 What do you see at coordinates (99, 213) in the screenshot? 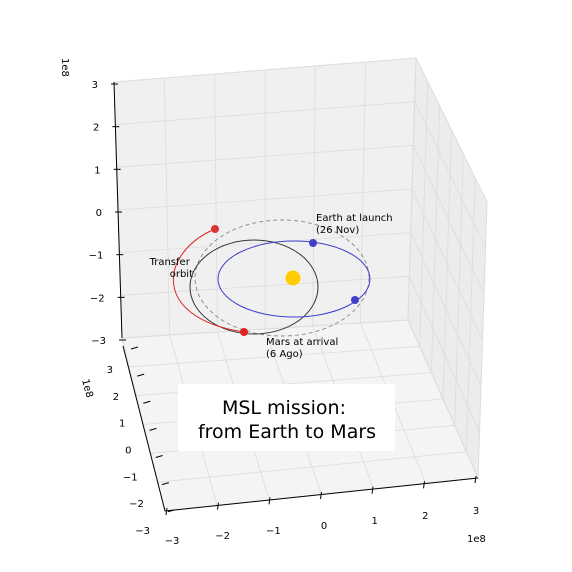
I see `z-tick-label: 0` at bounding box center [99, 213].